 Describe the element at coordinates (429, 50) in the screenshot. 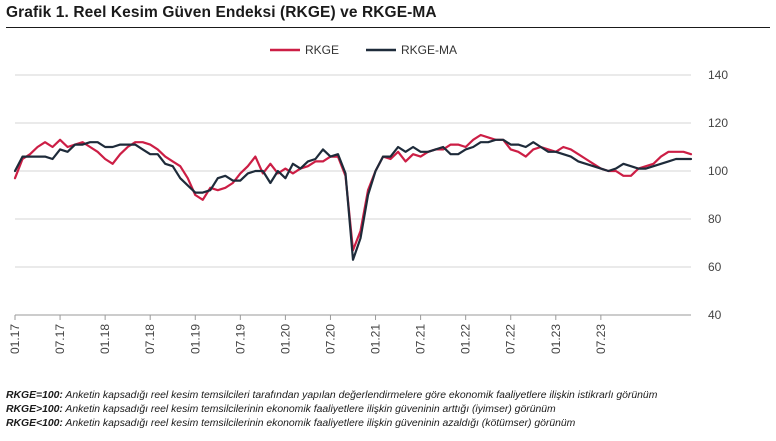

I see `legend-item-rkge-ma-label: RKGE-MA` at that location.